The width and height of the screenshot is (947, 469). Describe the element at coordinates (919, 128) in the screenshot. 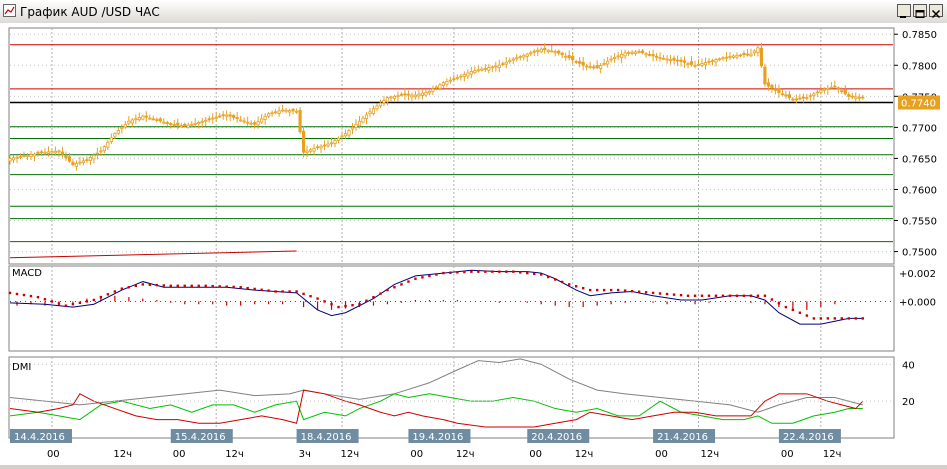

I see `price-tick-label: 0.7700` at that location.